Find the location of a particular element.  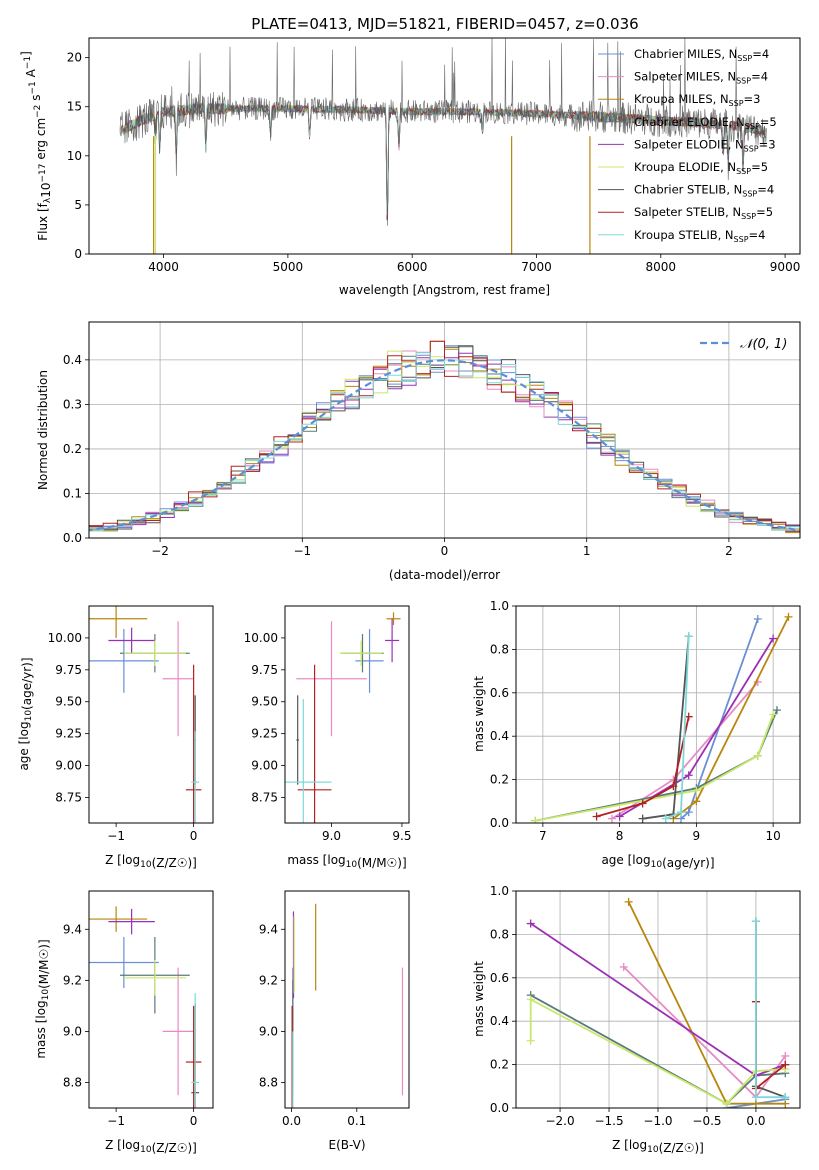

ebv-mass-frame is located at coordinates (347, 999).